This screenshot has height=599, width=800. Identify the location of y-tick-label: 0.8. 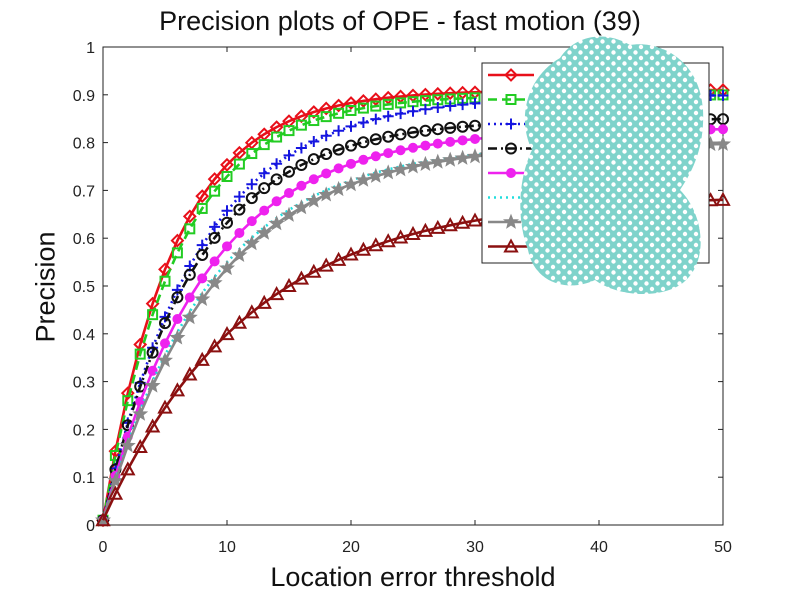
(84, 144).